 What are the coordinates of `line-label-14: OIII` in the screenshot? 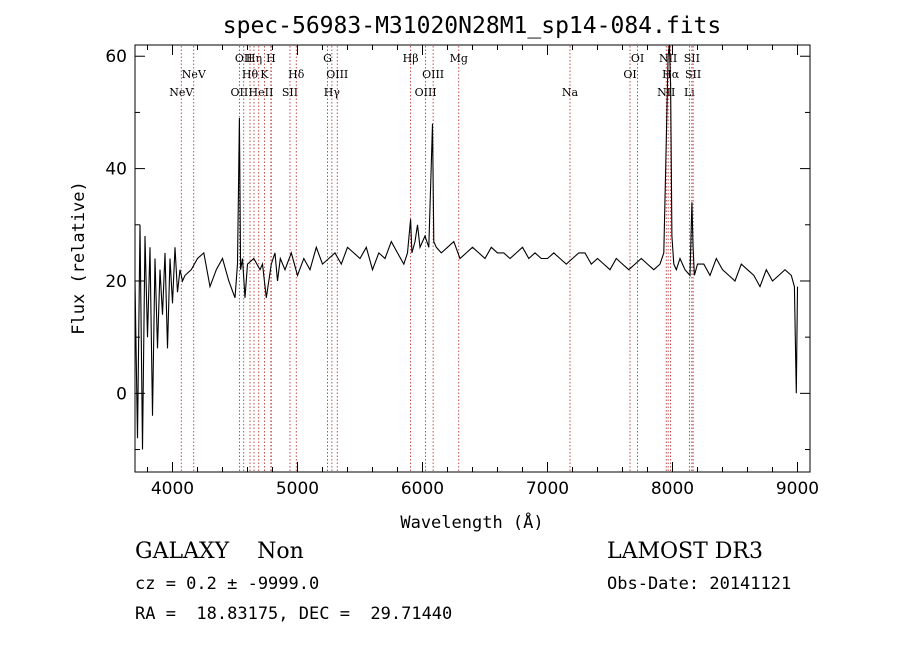 It's located at (337, 74).